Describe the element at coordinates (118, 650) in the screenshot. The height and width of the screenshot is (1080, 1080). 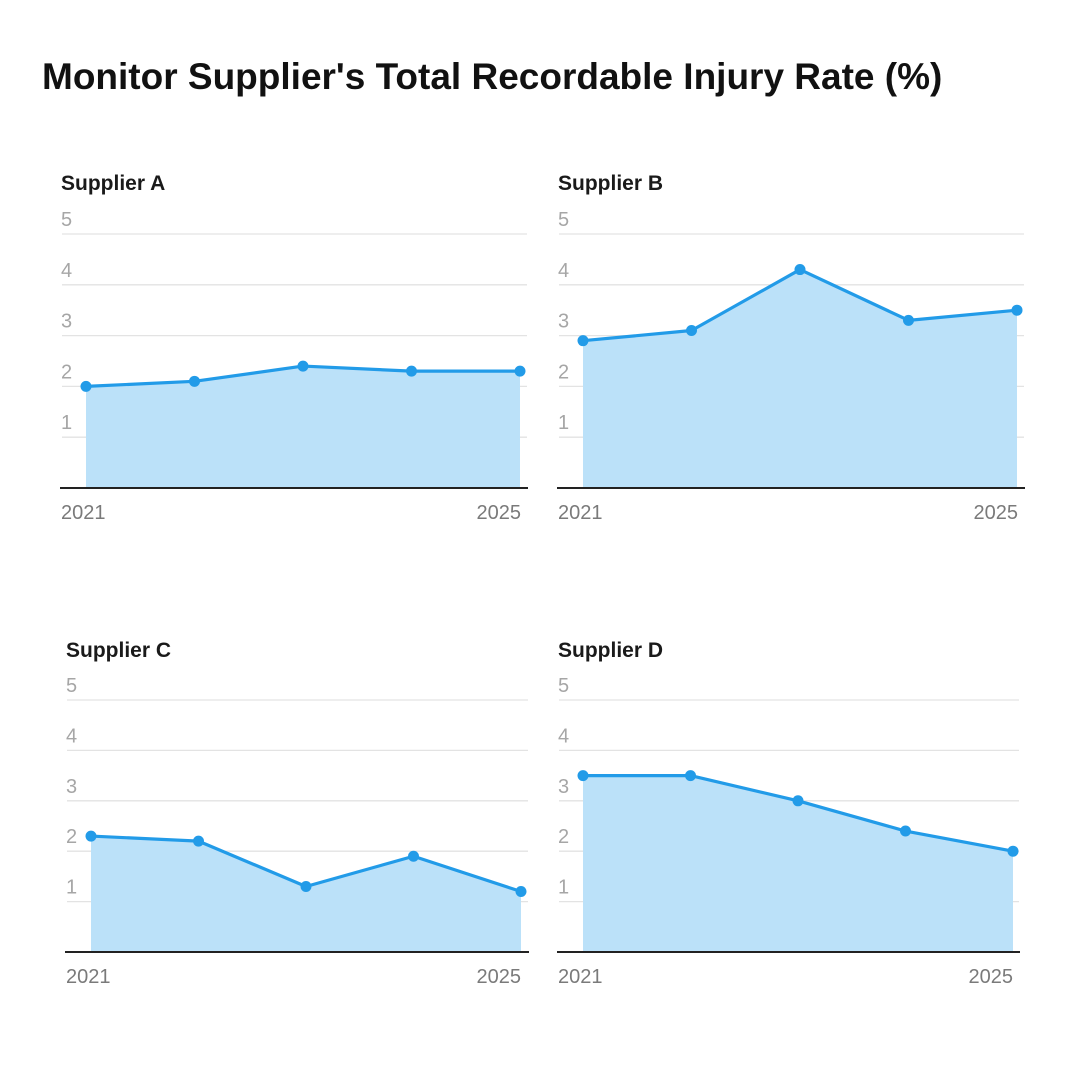
I see `panel-title: Supplier C` at that location.